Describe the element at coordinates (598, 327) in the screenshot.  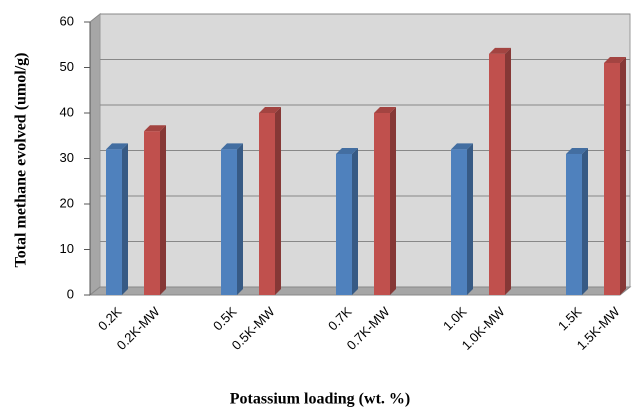
I see `x-tick-label: 1.5K-MW` at that location.